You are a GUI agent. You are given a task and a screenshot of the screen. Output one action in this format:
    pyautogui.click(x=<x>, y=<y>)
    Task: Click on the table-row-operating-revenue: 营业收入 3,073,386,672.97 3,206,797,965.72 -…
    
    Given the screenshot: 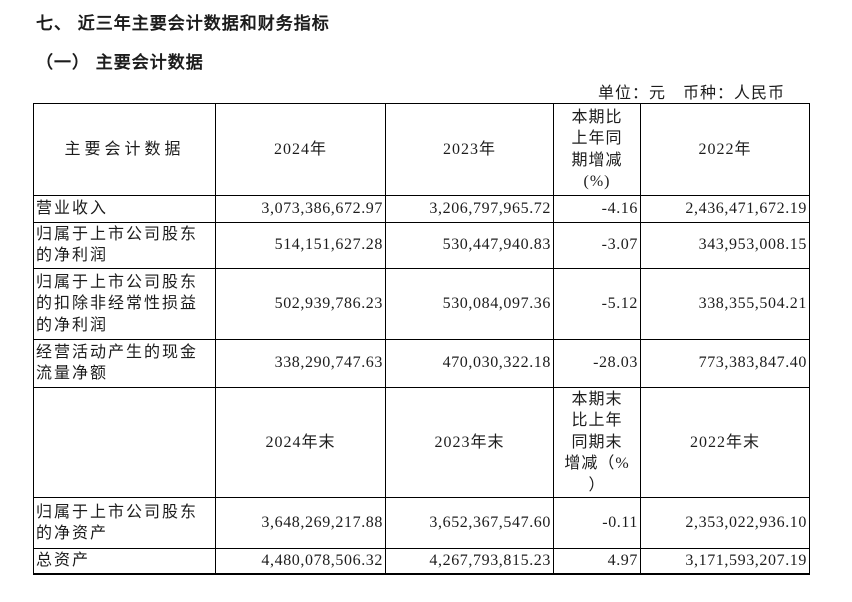 What is the action you would take?
    pyautogui.click(x=421, y=209)
    